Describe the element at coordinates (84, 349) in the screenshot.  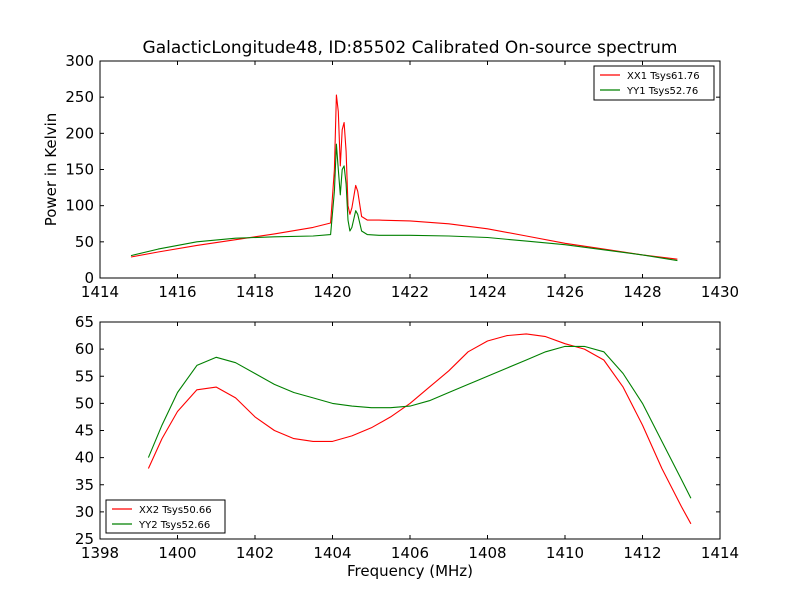
I see `y-tick-label: 60` at that location.